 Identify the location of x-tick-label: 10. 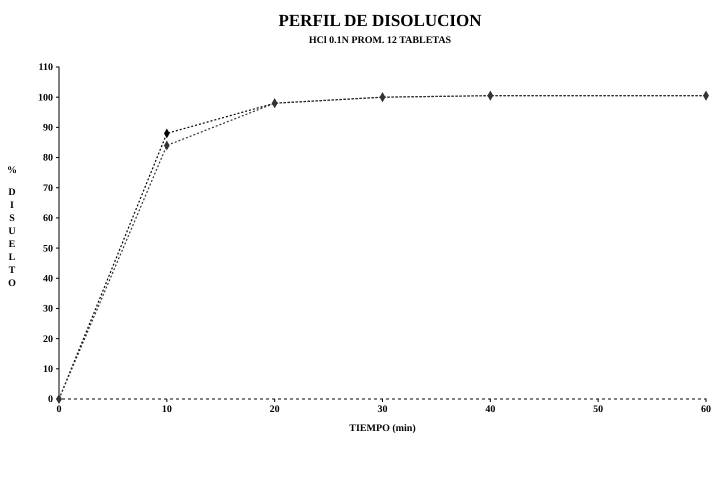
(167, 410).